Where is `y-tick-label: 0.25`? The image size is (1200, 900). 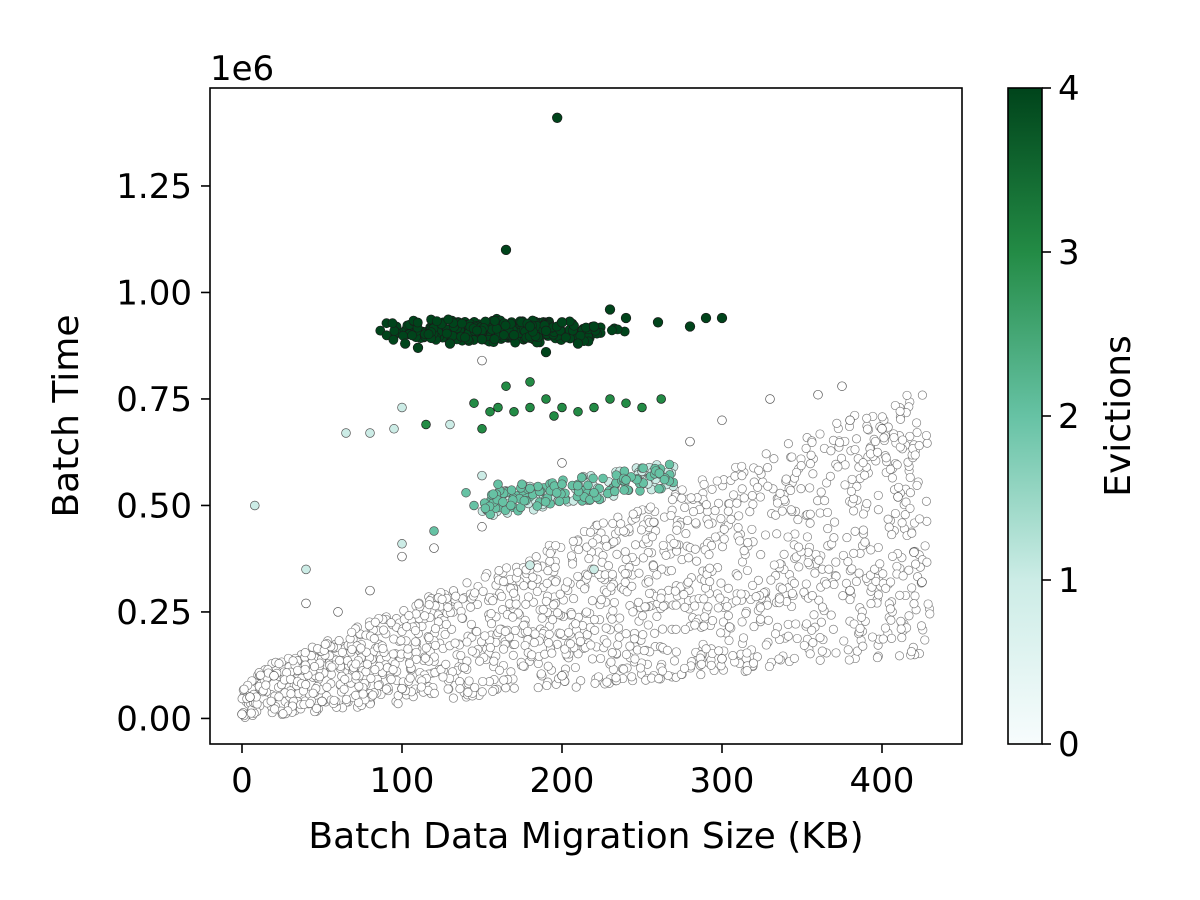 y-tick-label: 0.25 is located at coordinates (154, 613).